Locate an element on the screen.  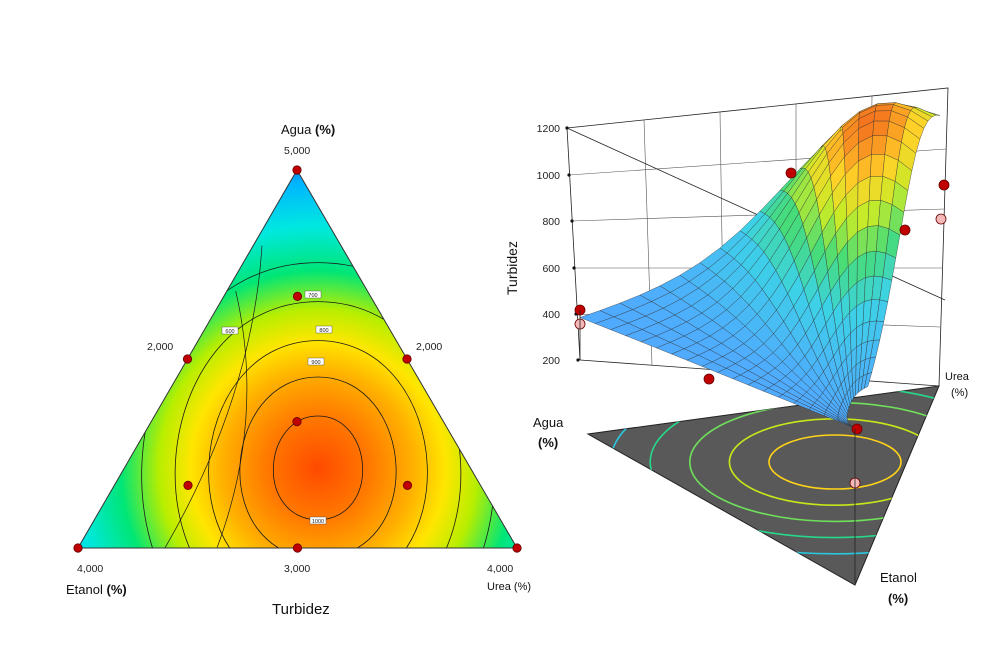
z-tick-label: 800 is located at coordinates (551, 222).